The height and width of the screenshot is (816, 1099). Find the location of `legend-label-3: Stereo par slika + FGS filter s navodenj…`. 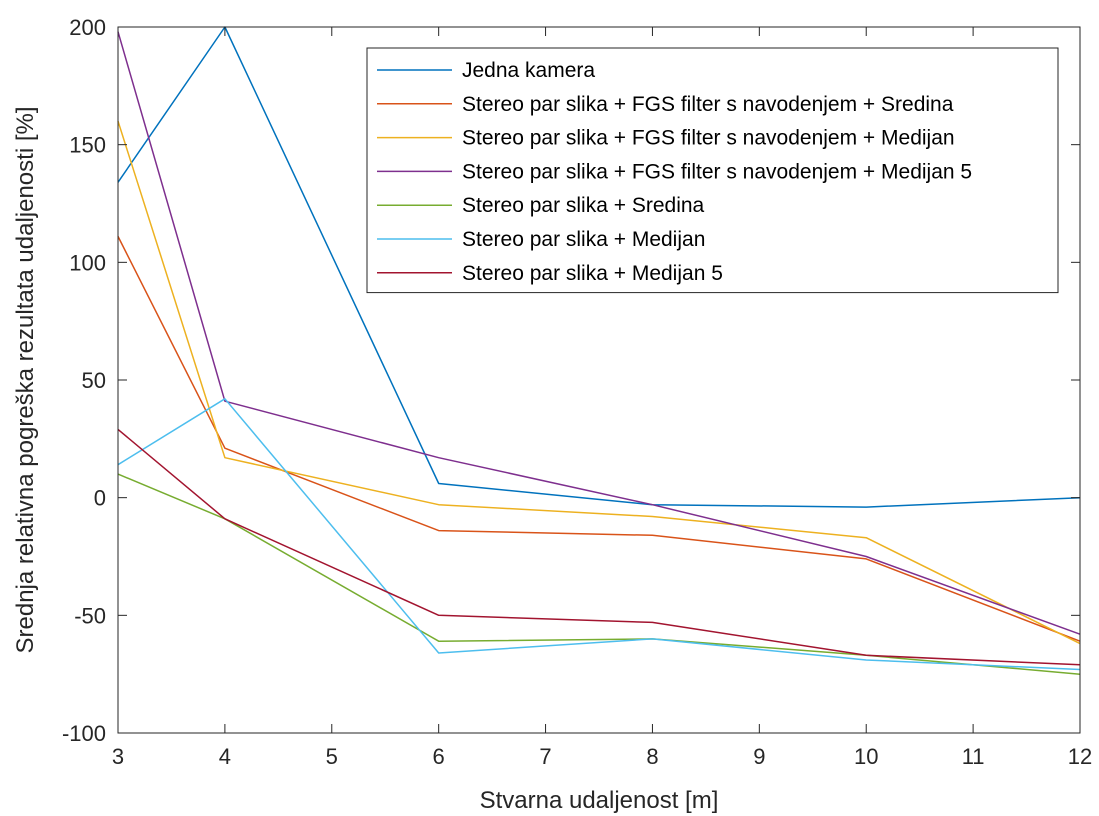

legend-label-3: Stereo par slika + FGS filter s navodenj… is located at coordinates (708, 138).